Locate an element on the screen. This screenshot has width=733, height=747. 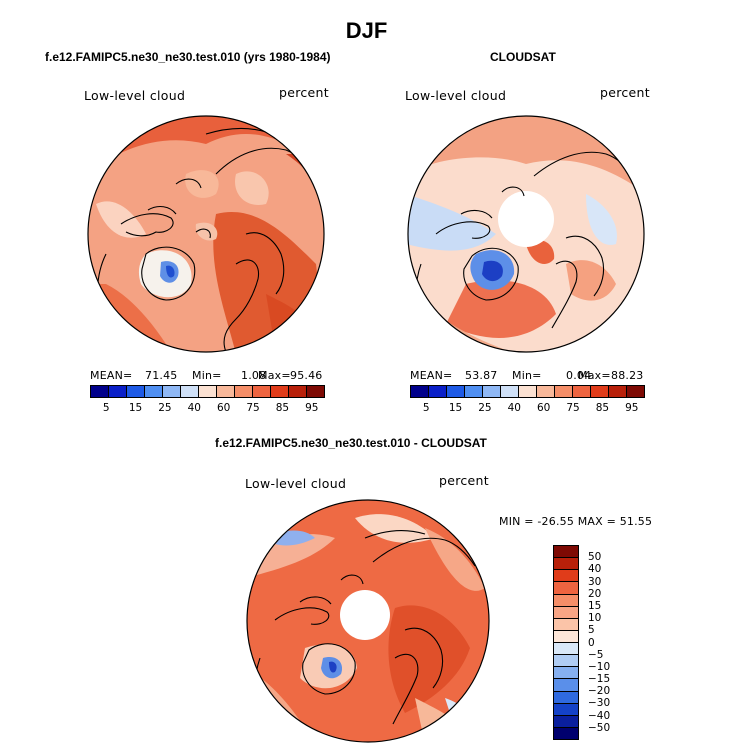
model-colorbar-tick-label: 60 is located at coordinates (223, 408).